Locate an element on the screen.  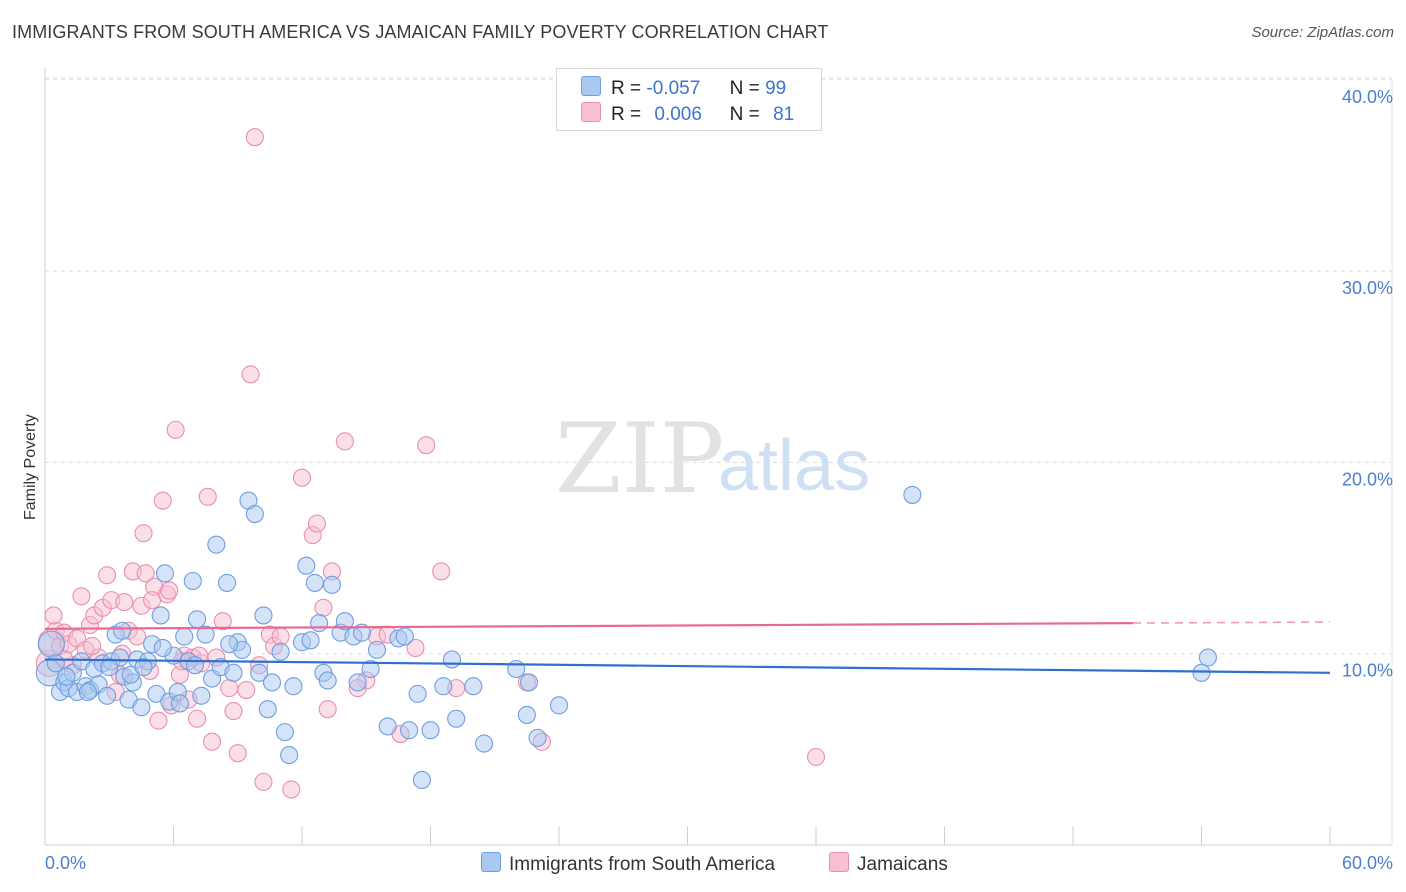
legend-n-value-blue: 99 is located at coordinates (776, 88).